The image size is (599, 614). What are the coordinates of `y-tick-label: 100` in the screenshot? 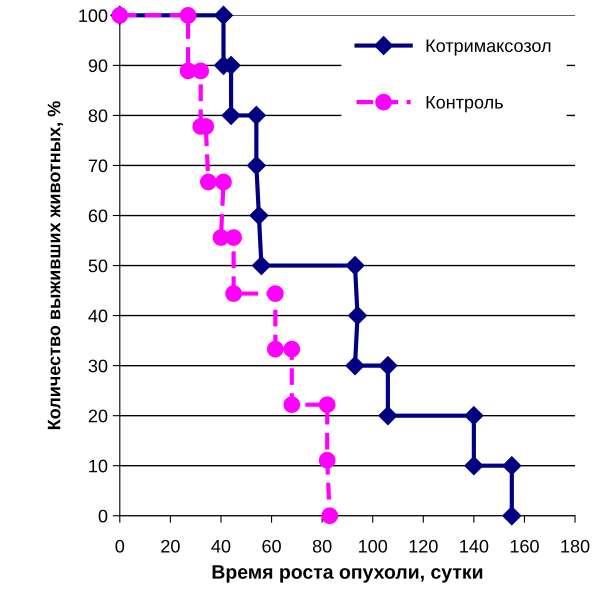 It's located at (93, 15).